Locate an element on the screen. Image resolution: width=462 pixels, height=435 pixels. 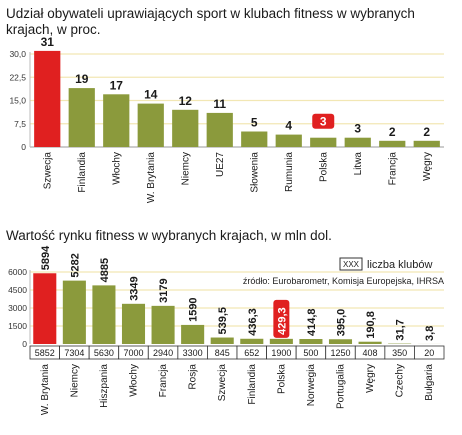
chart2-category-label: Włochy is located at coordinates (134, 380).